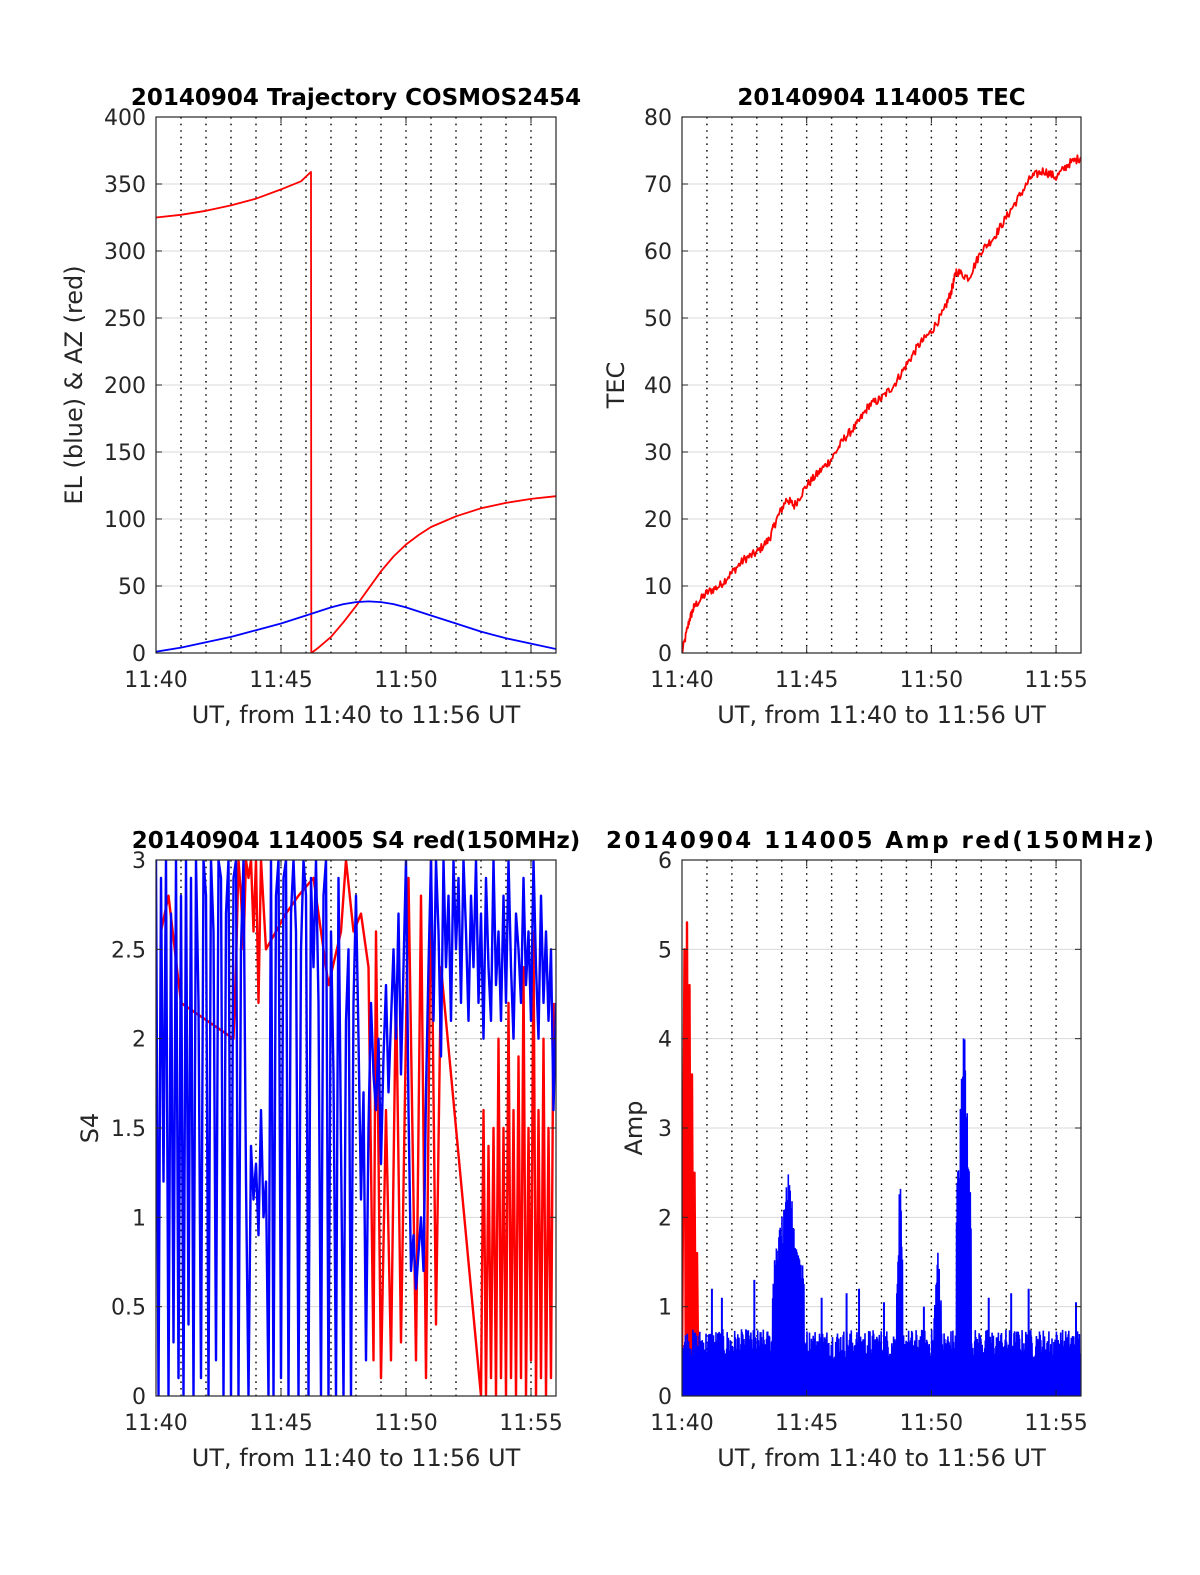 The height and width of the screenshot is (1575, 1200). I want to click on series-tec, so click(881, 403).